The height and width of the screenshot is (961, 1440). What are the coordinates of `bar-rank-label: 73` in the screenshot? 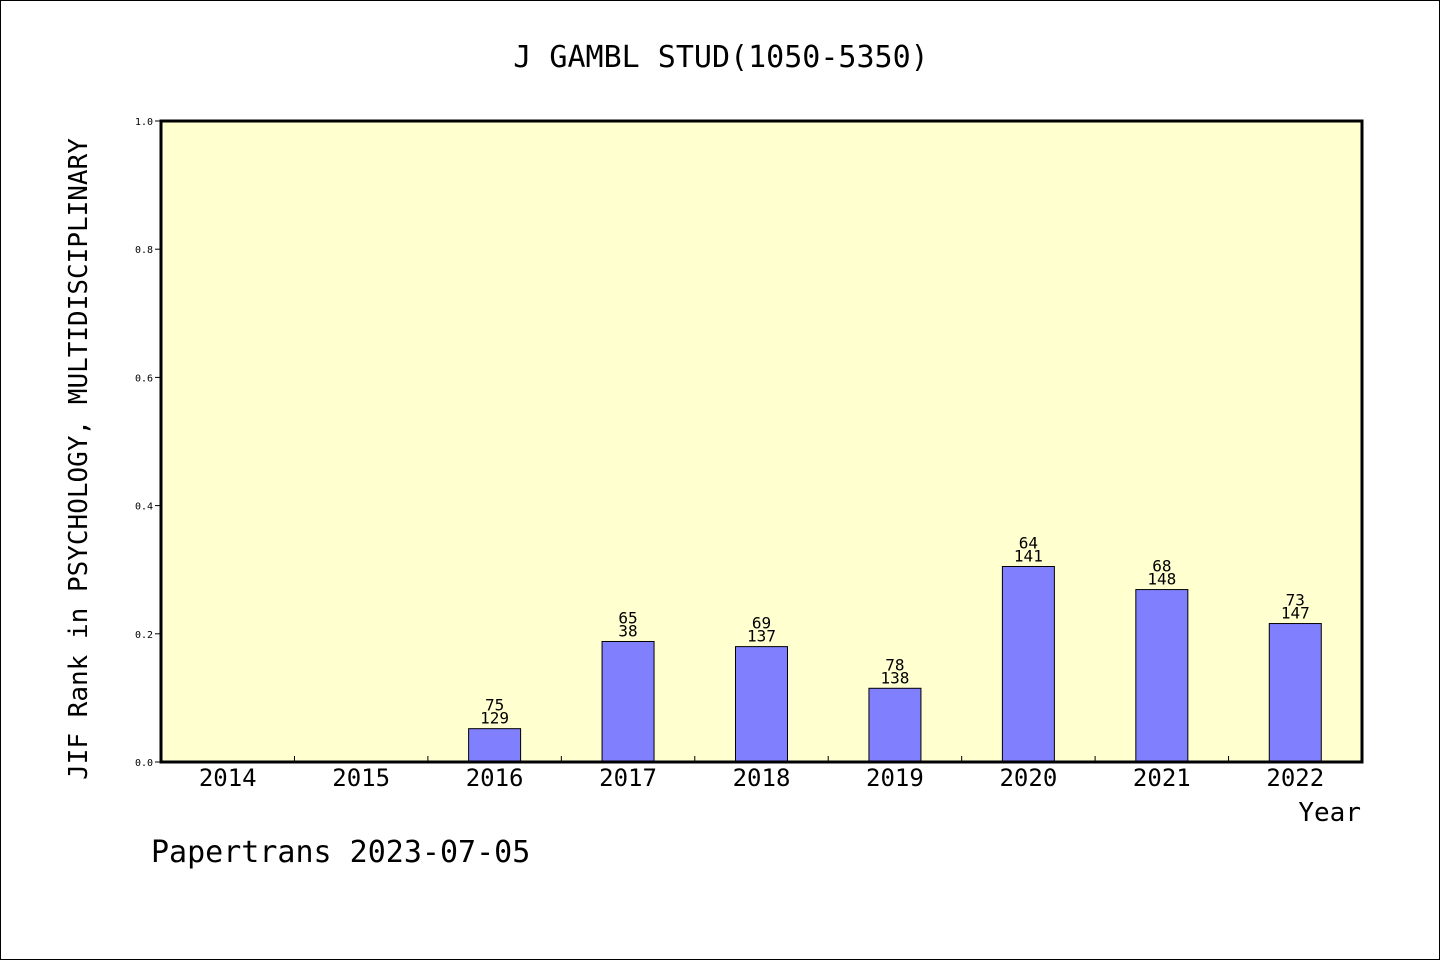 It's located at (1295, 600).